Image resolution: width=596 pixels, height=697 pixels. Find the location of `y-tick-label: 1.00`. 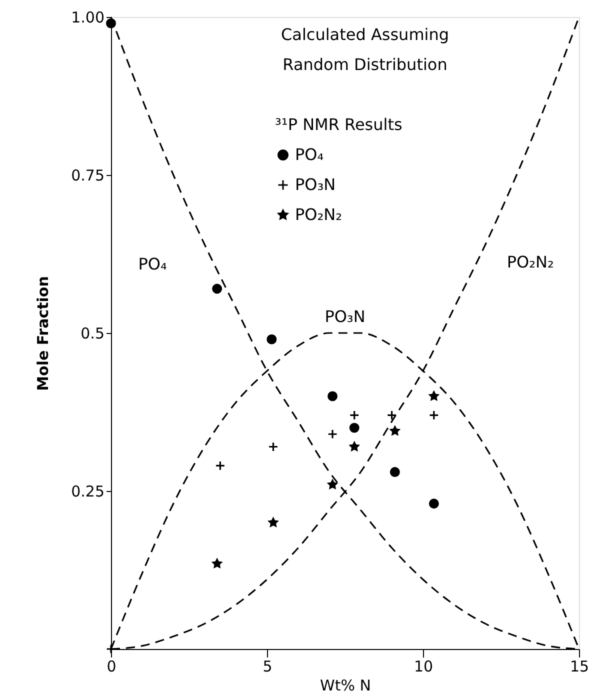

y-tick-label: 1.00 is located at coordinates (87, 17).